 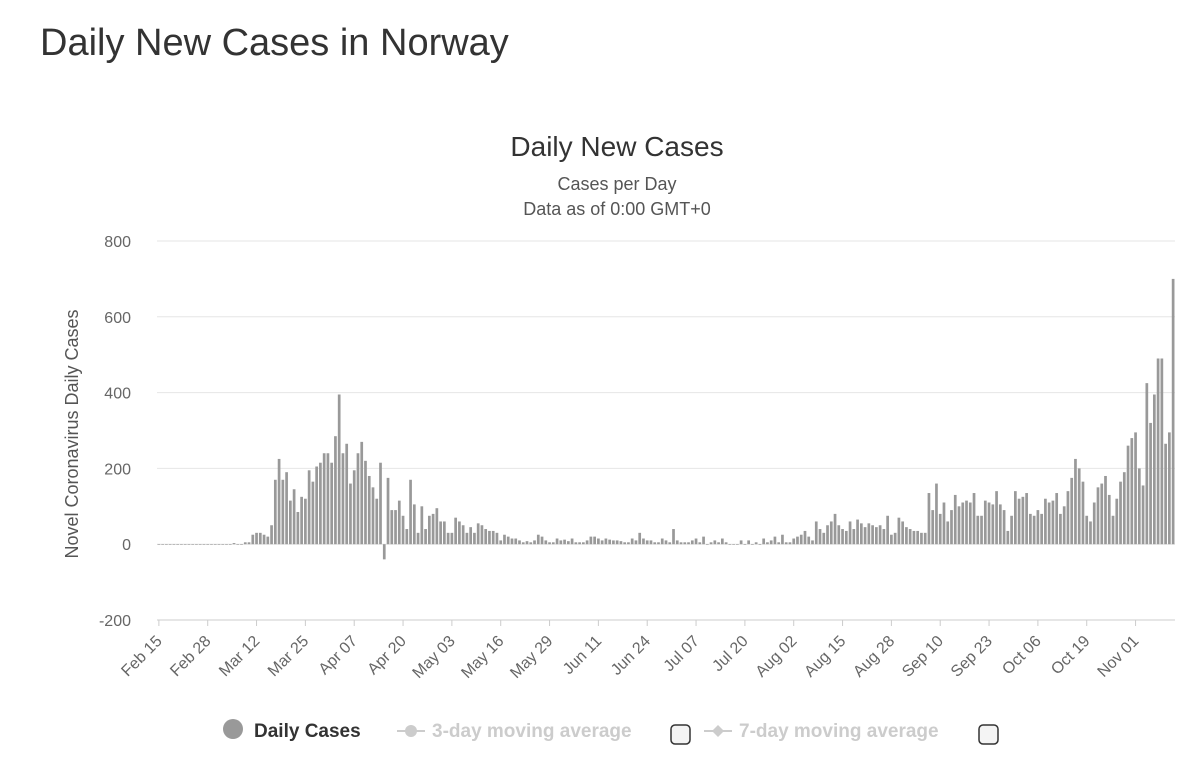 What do you see at coordinates (821, 731) in the screenshot?
I see `legend-item-7-day-moving-average: 7-day moving average` at bounding box center [821, 731].